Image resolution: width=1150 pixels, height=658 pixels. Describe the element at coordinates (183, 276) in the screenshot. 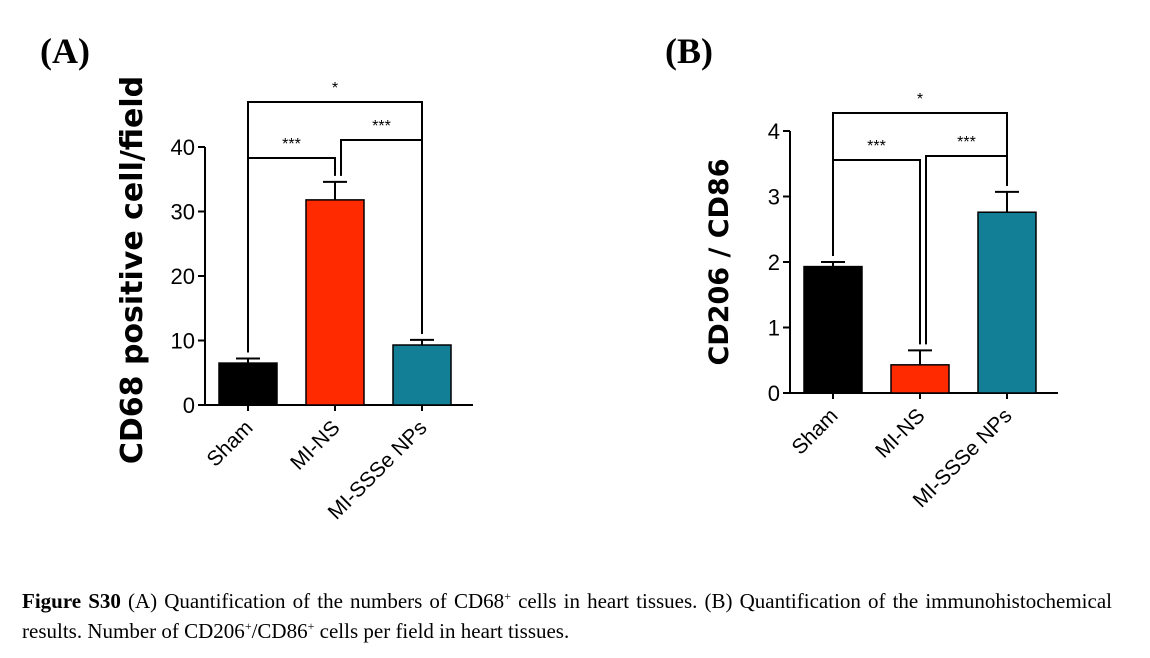

I see `y-tick-label: 20` at that location.